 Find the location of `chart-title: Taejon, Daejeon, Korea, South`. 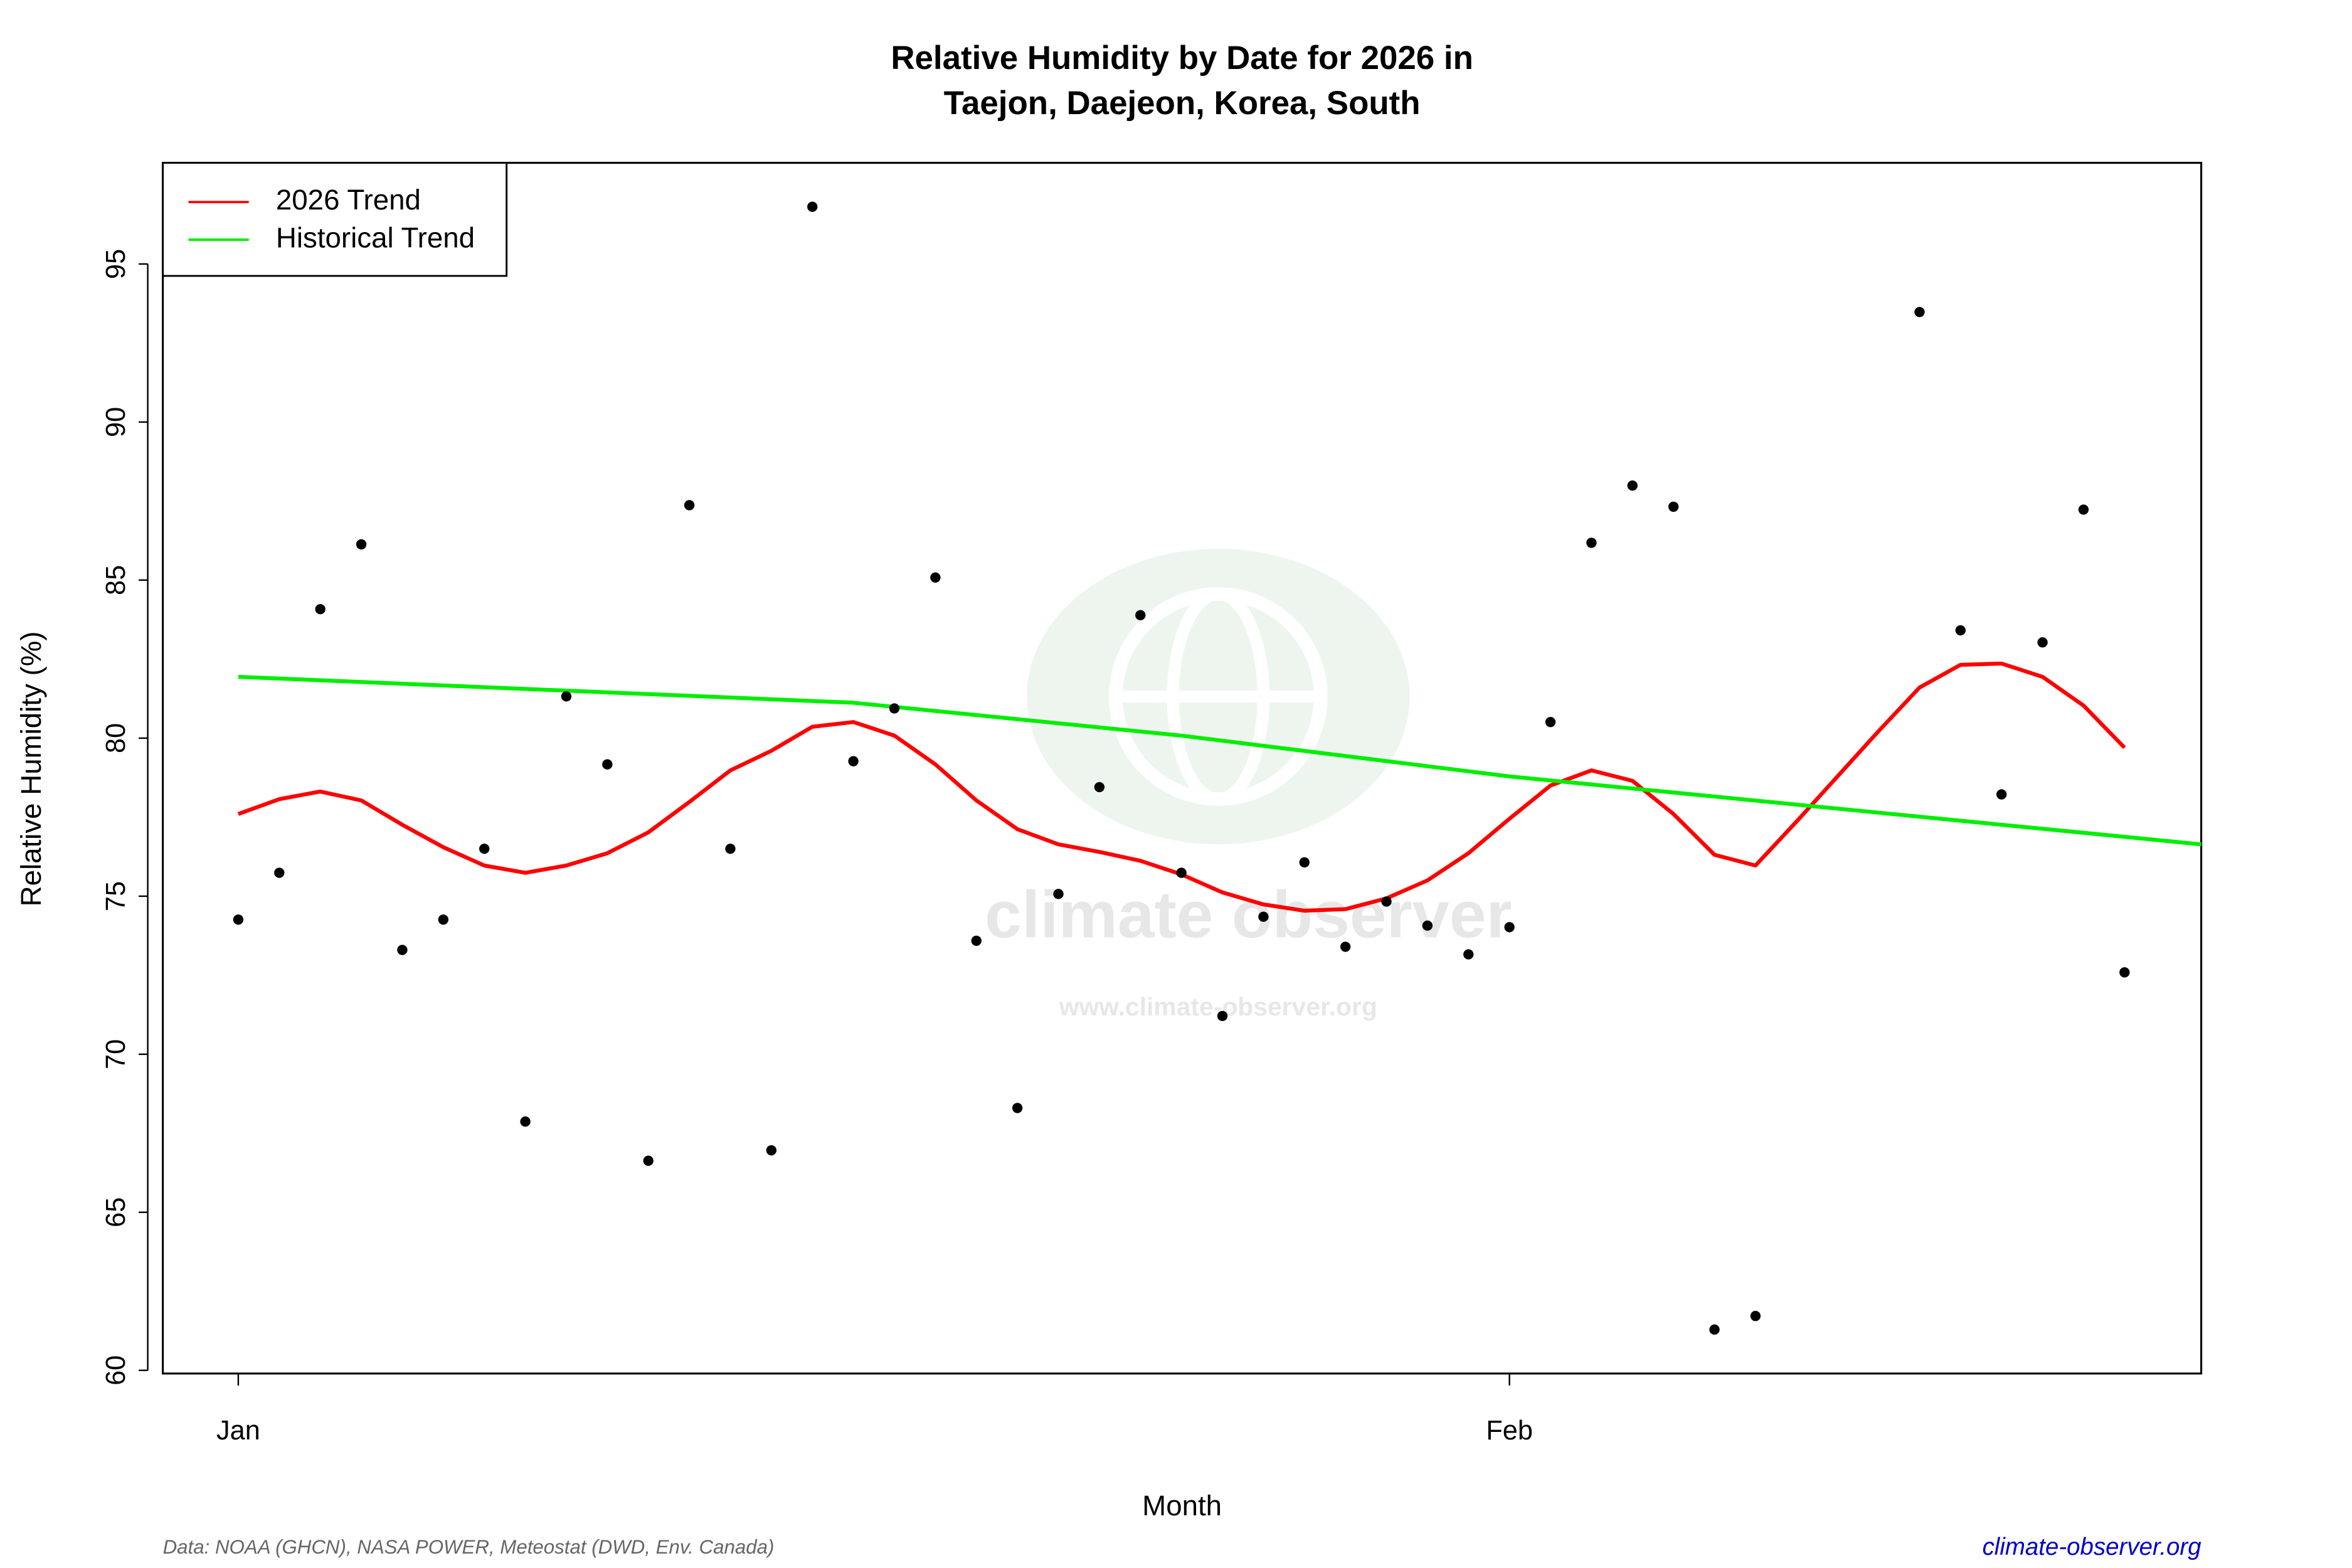

chart-title: Taejon, Daejeon, Korea, South is located at coordinates (1182, 103).